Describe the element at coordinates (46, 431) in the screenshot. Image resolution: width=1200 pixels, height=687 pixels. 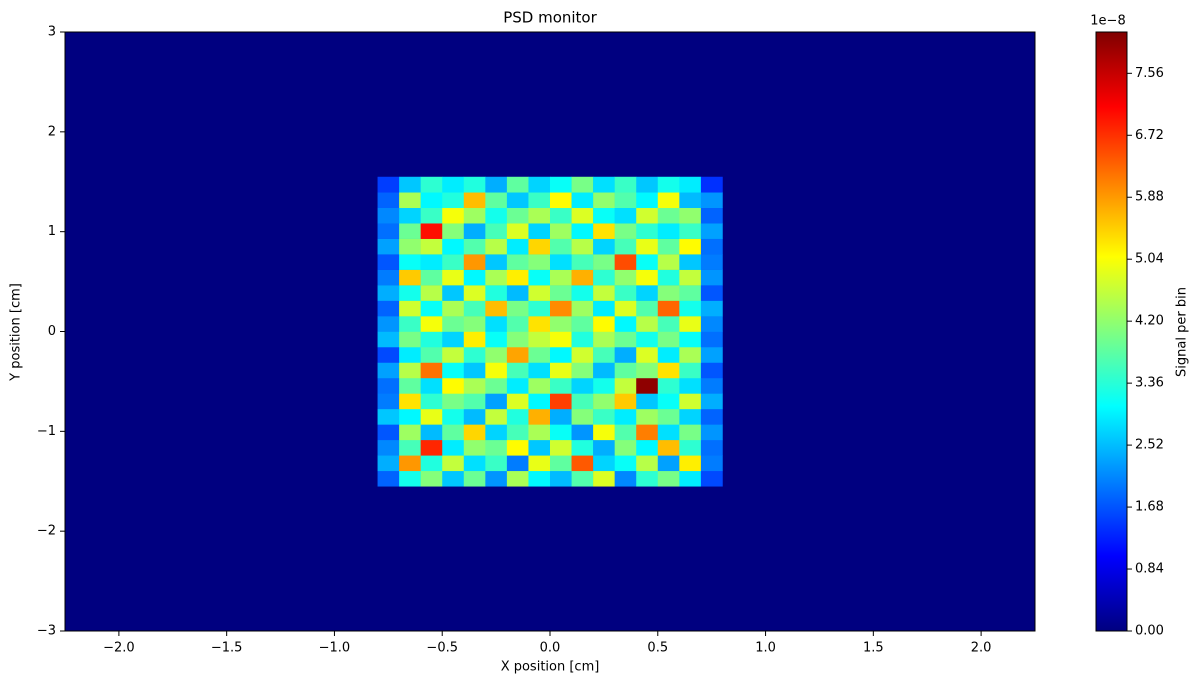
I see `y-tick-label: −1` at that location.